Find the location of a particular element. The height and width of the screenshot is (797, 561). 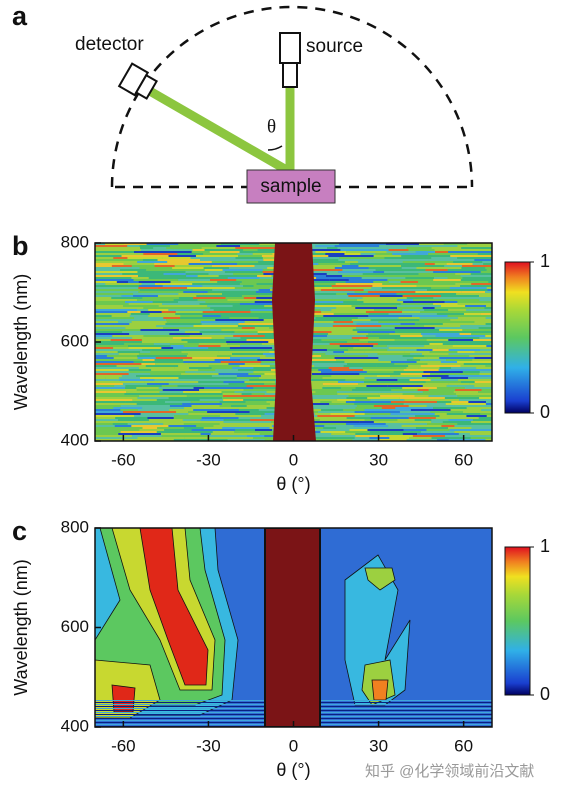

source-label: source is located at coordinates (334, 46).